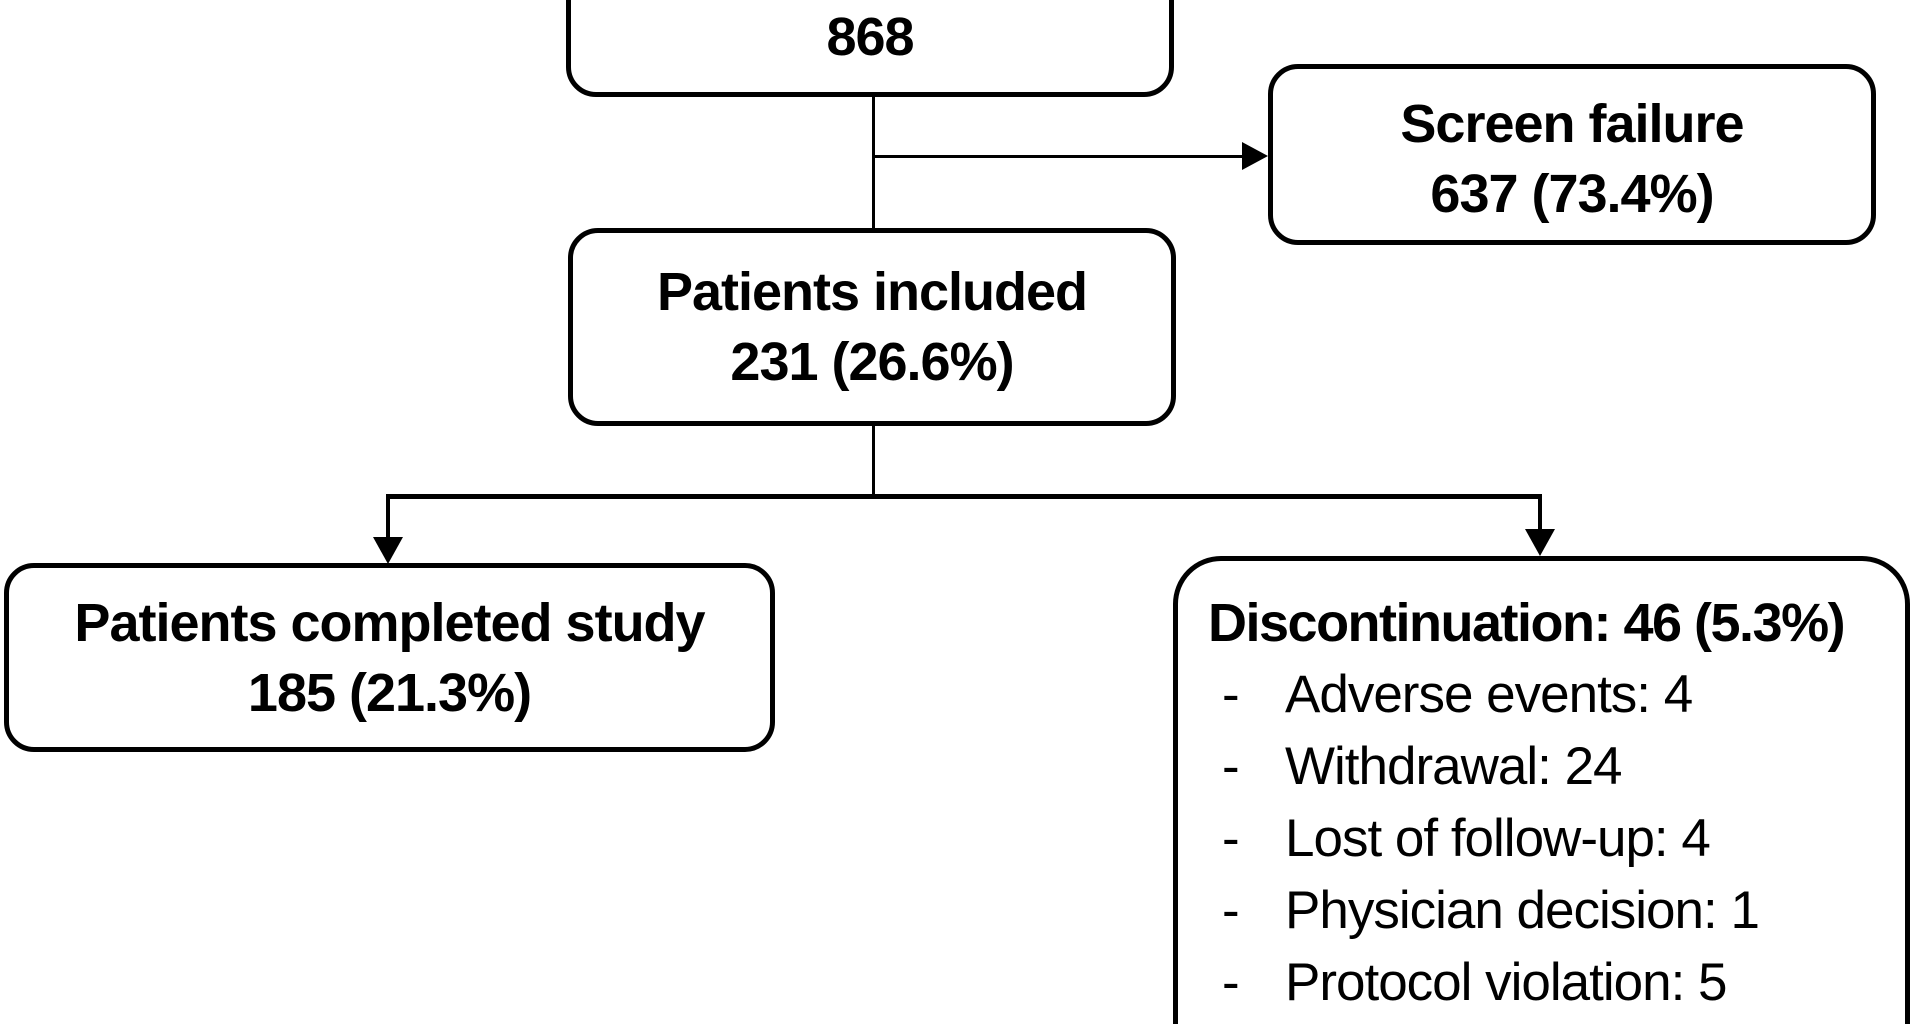 The height and width of the screenshot is (1024, 1920). What do you see at coordinates (1522, 910) in the screenshot?
I see `list-item-label: Physician decision: 1` at bounding box center [1522, 910].